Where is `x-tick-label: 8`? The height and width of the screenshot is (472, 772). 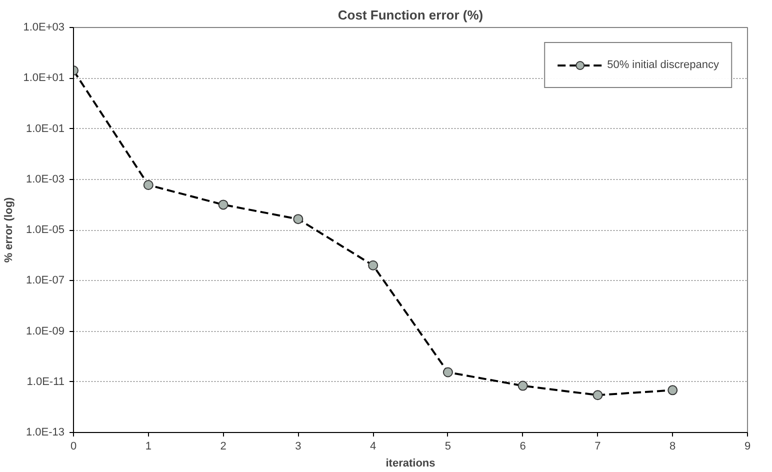 x-tick-label: 8 is located at coordinates (673, 446).